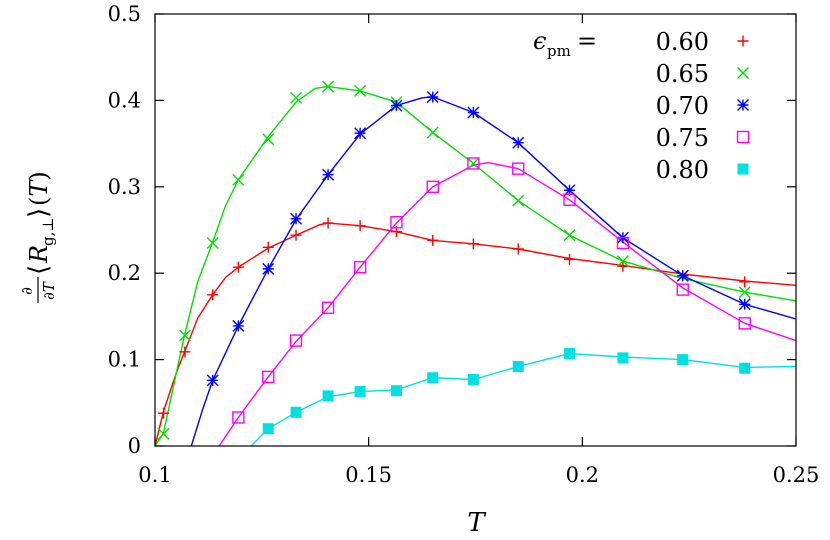 The height and width of the screenshot is (540, 830). Describe the element at coordinates (134, 446) in the screenshot. I see `y-tick-label: 0` at that location.